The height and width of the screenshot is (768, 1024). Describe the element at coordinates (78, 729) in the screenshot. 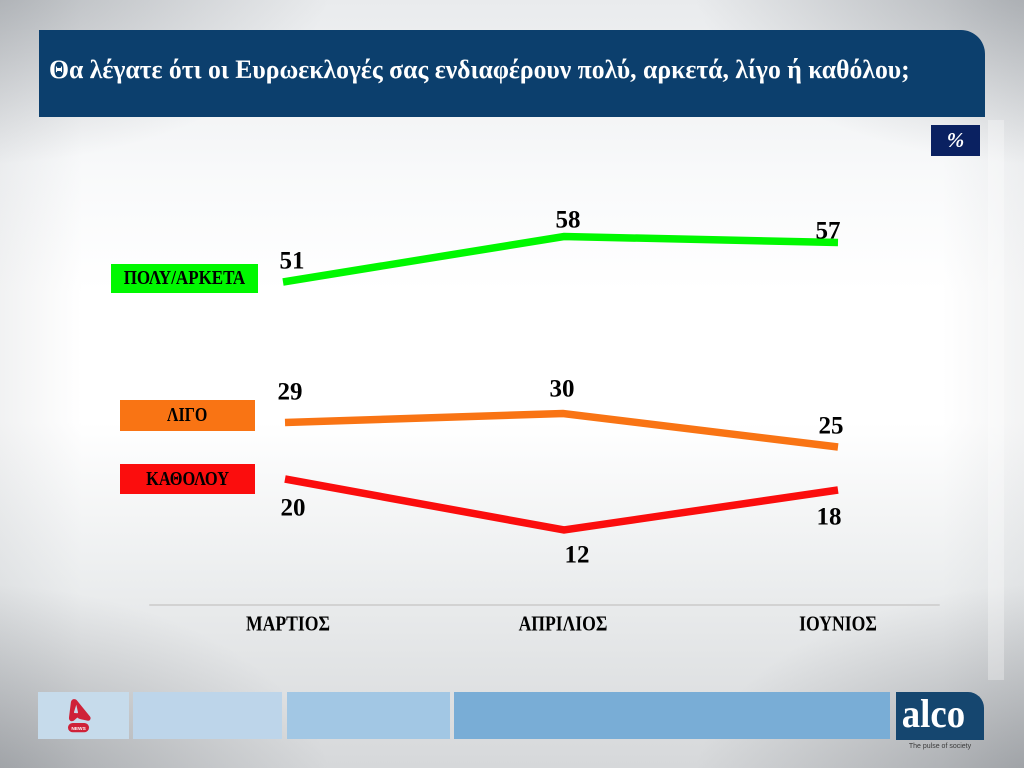

I see `svg-text: NEWS` at that location.